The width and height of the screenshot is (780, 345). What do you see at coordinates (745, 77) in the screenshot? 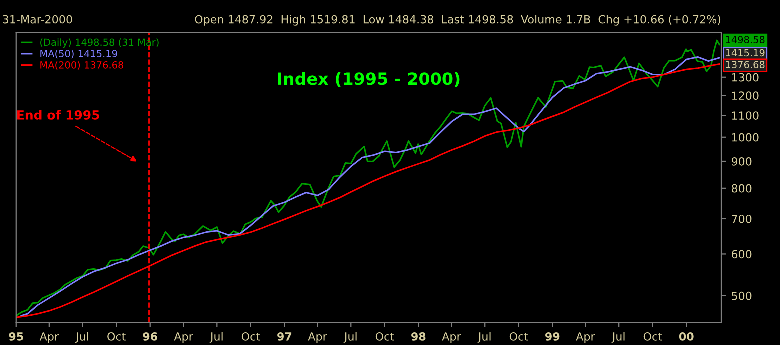
I see `y-tick-label: 1300` at bounding box center [745, 77].